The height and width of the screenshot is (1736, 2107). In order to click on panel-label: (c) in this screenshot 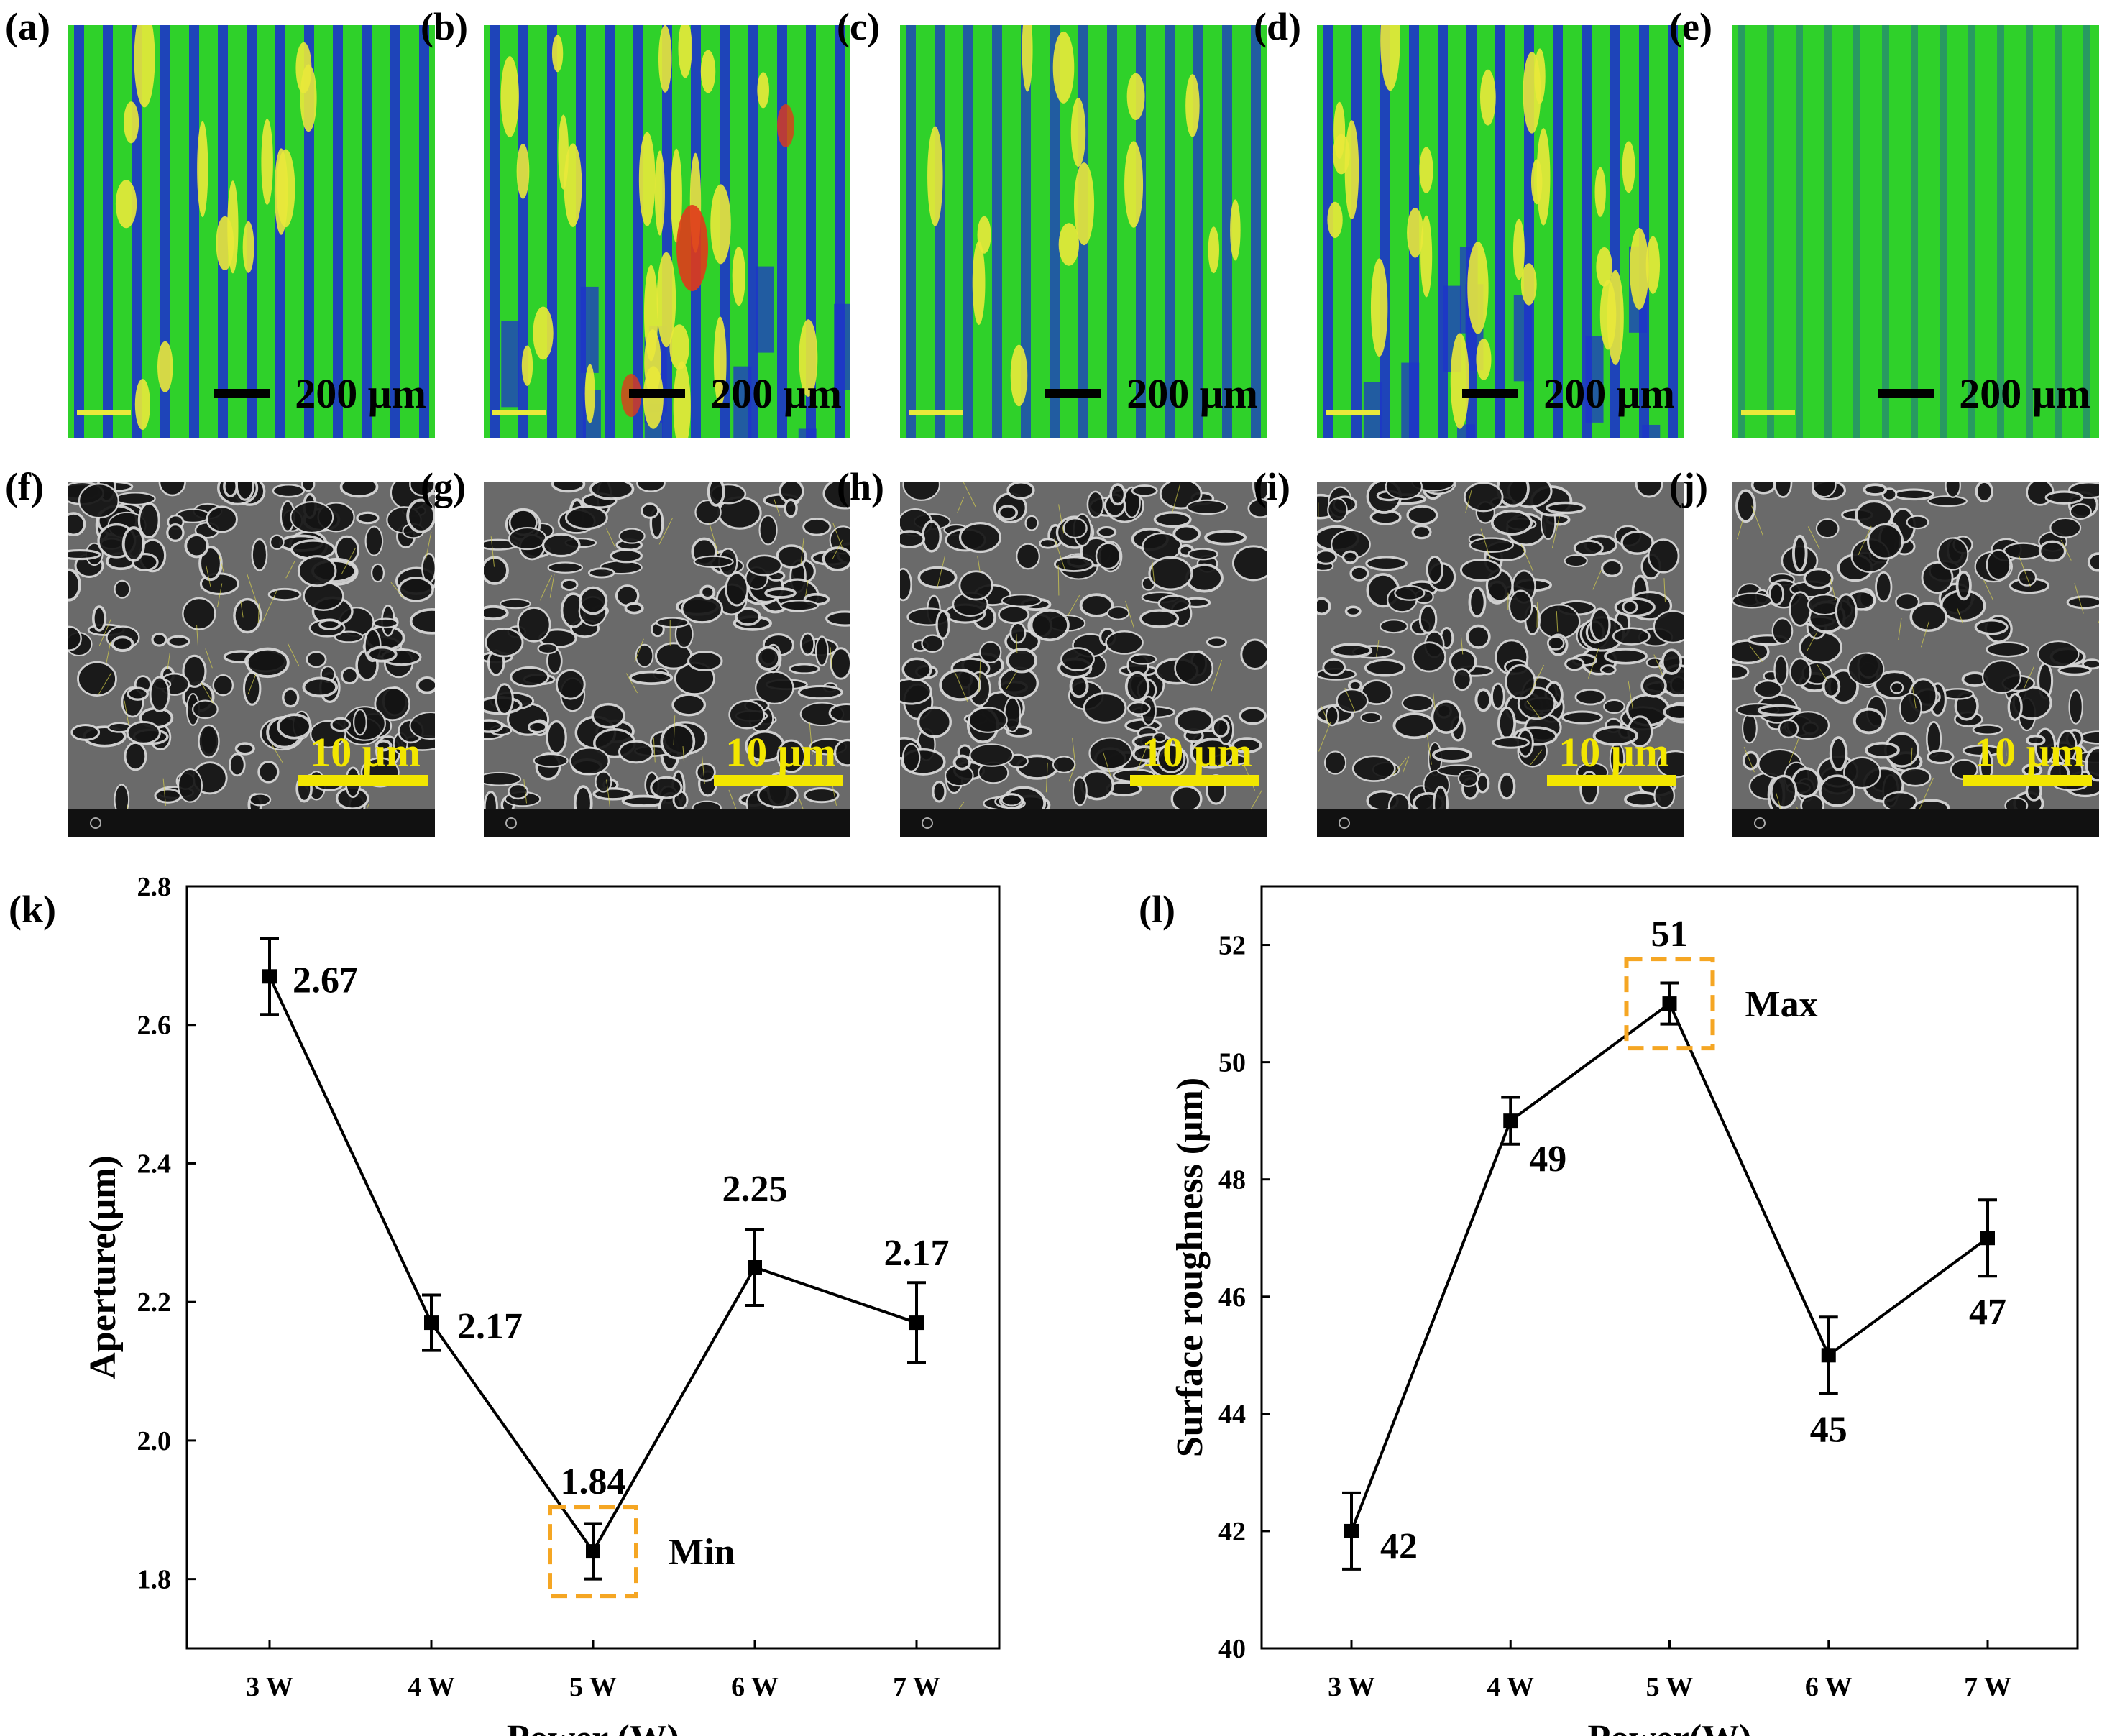, I will do `click(858, 26)`.